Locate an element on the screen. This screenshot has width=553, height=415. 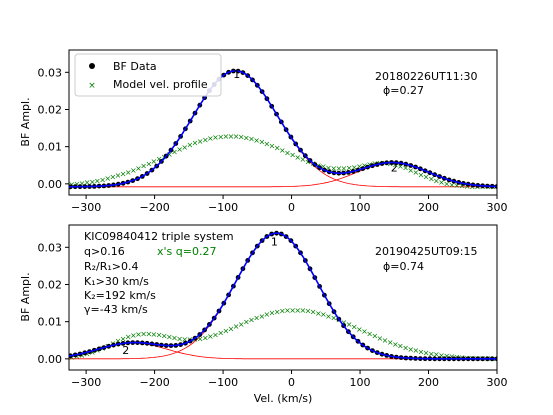
y-tick-label: 0.01 is located at coordinates (50, 322).